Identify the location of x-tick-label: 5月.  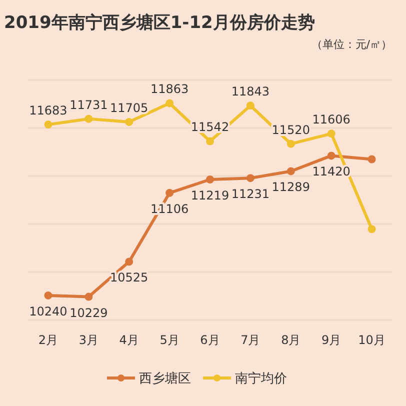
(170, 340).